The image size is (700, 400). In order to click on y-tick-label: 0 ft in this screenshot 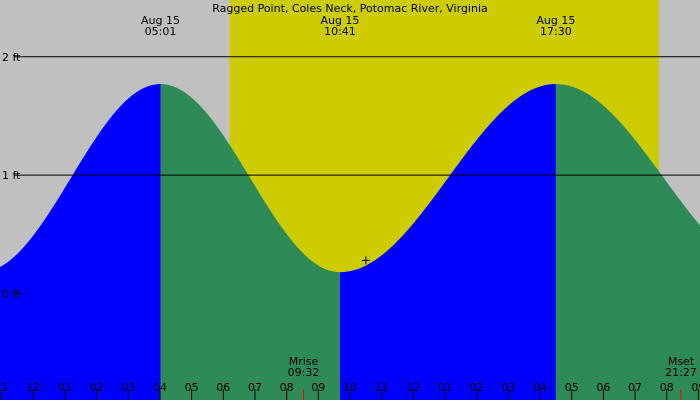, I will do `click(11, 293)`.